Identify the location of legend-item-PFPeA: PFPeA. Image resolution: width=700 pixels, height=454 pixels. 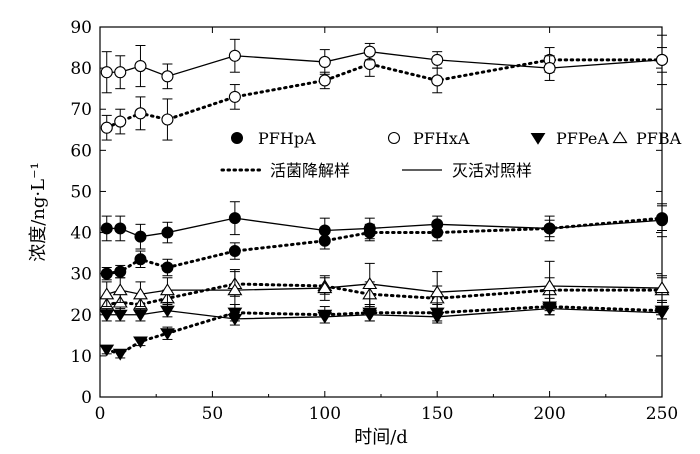
(569, 138).